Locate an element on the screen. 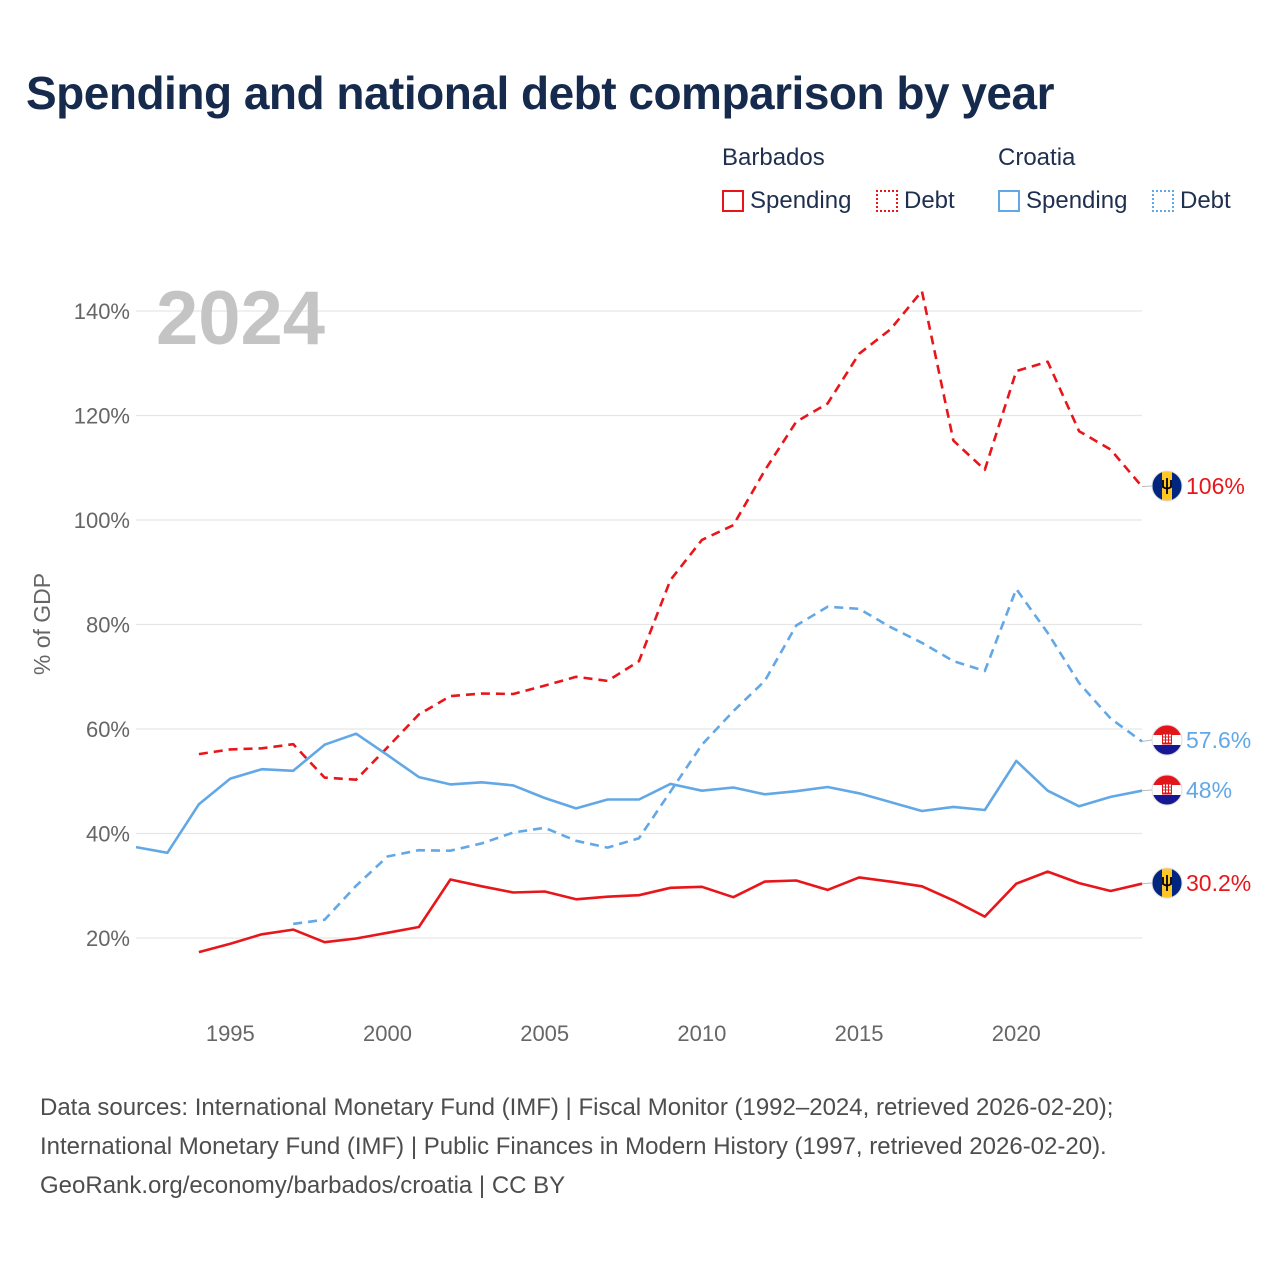  end-label-croatia-spending: 48% is located at coordinates (1209, 790).